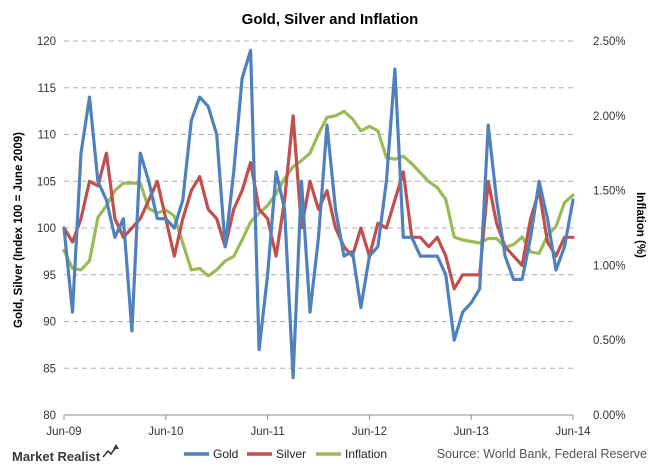  Describe the element at coordinates (318, 426) in the screenshot. I see `x-axis-ticks: Jun-09 Jun-10 Jun-11 Jun-12 Jun-13 Jun-14` at that location.